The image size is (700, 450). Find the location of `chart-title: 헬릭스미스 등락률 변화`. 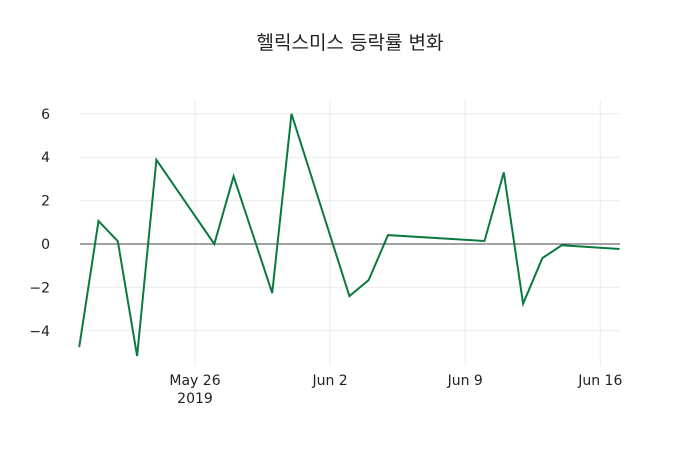

chart-title: 헬릭스미스 등락률 변화 is located at coordinates (350, 43).